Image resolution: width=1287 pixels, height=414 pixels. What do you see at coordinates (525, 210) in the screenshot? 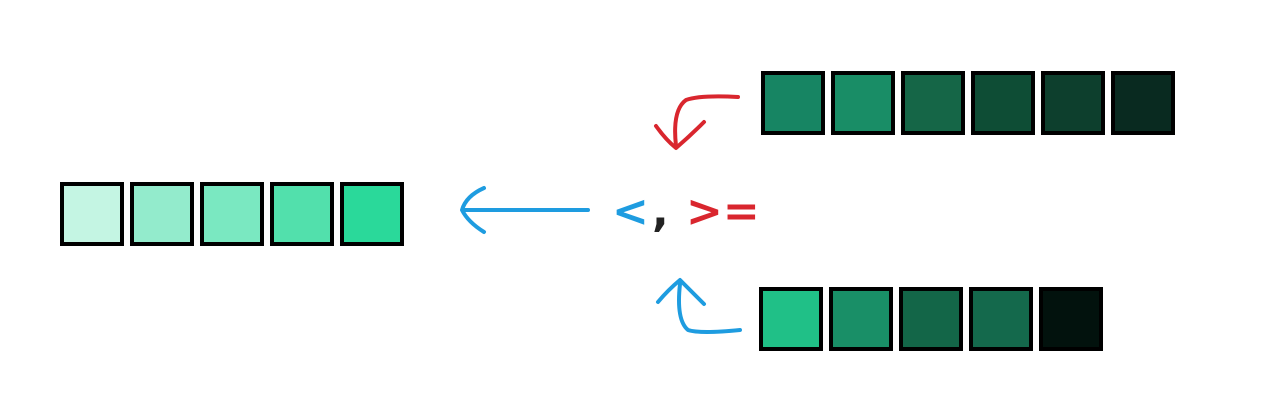
I see `blue-left-arrow-icon` at bounding box center [525, 210].